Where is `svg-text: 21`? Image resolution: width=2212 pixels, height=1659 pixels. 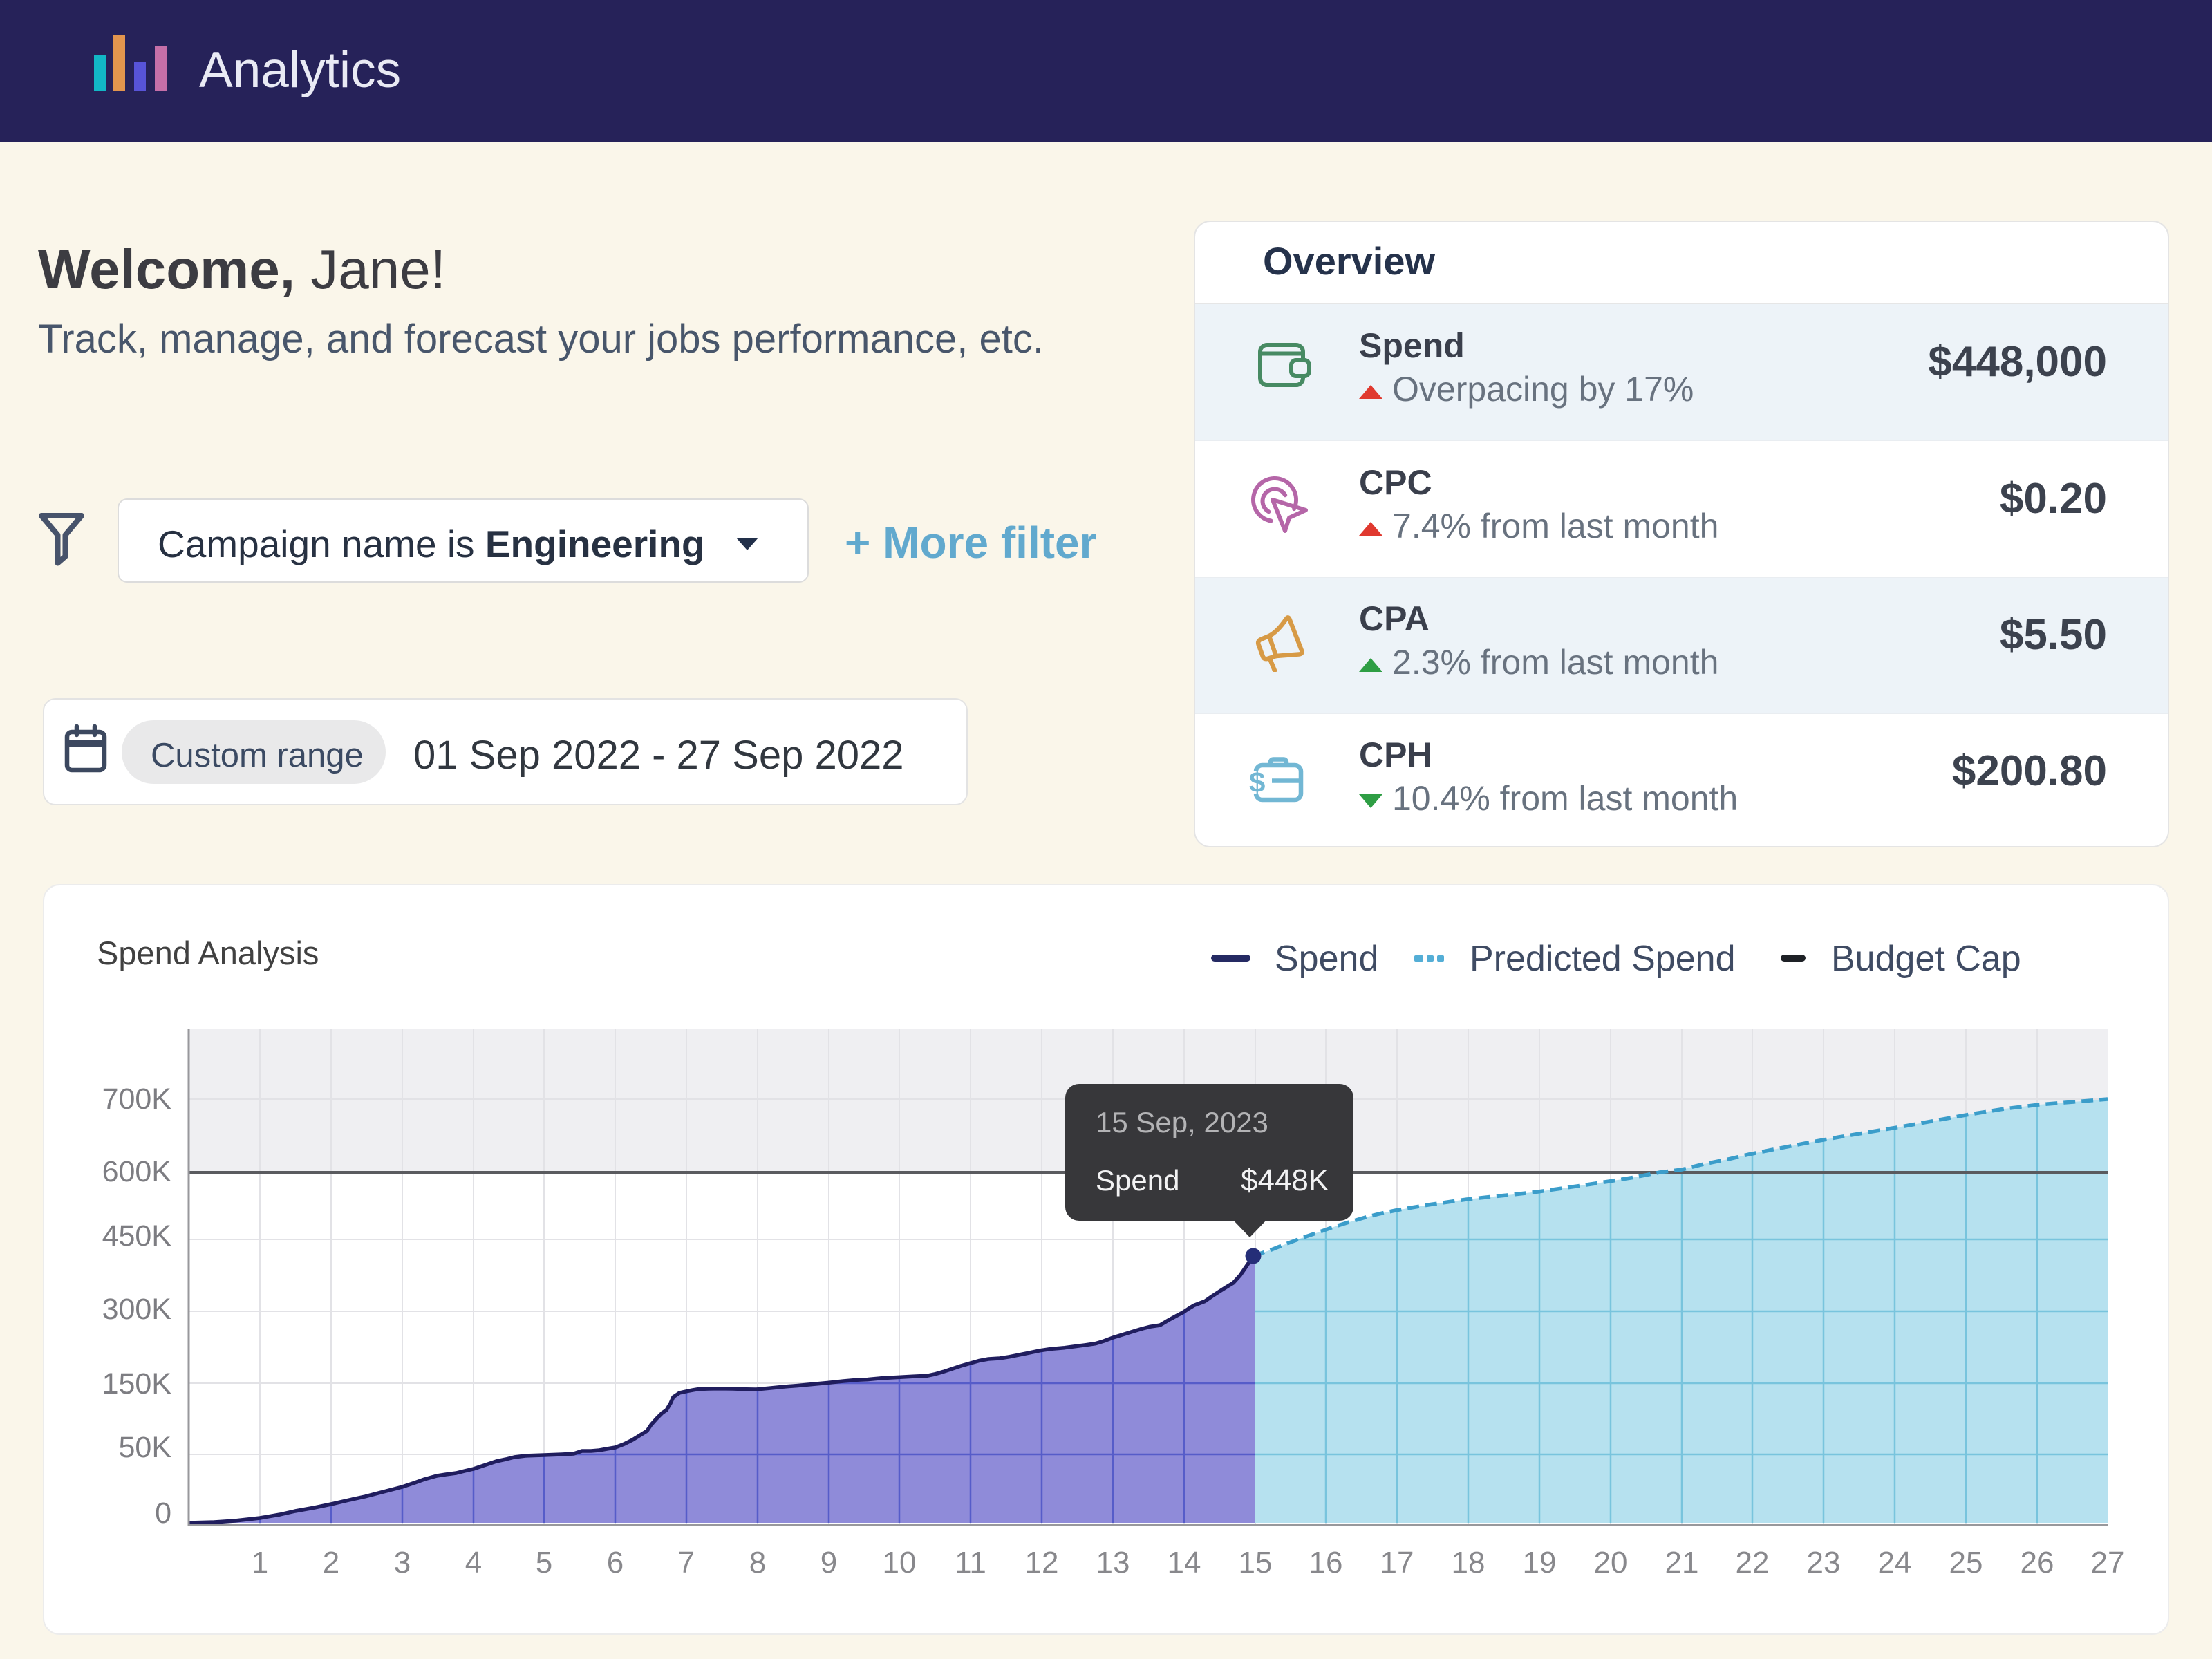
svg-text: 21 is located at coordinates (1682, 1563).